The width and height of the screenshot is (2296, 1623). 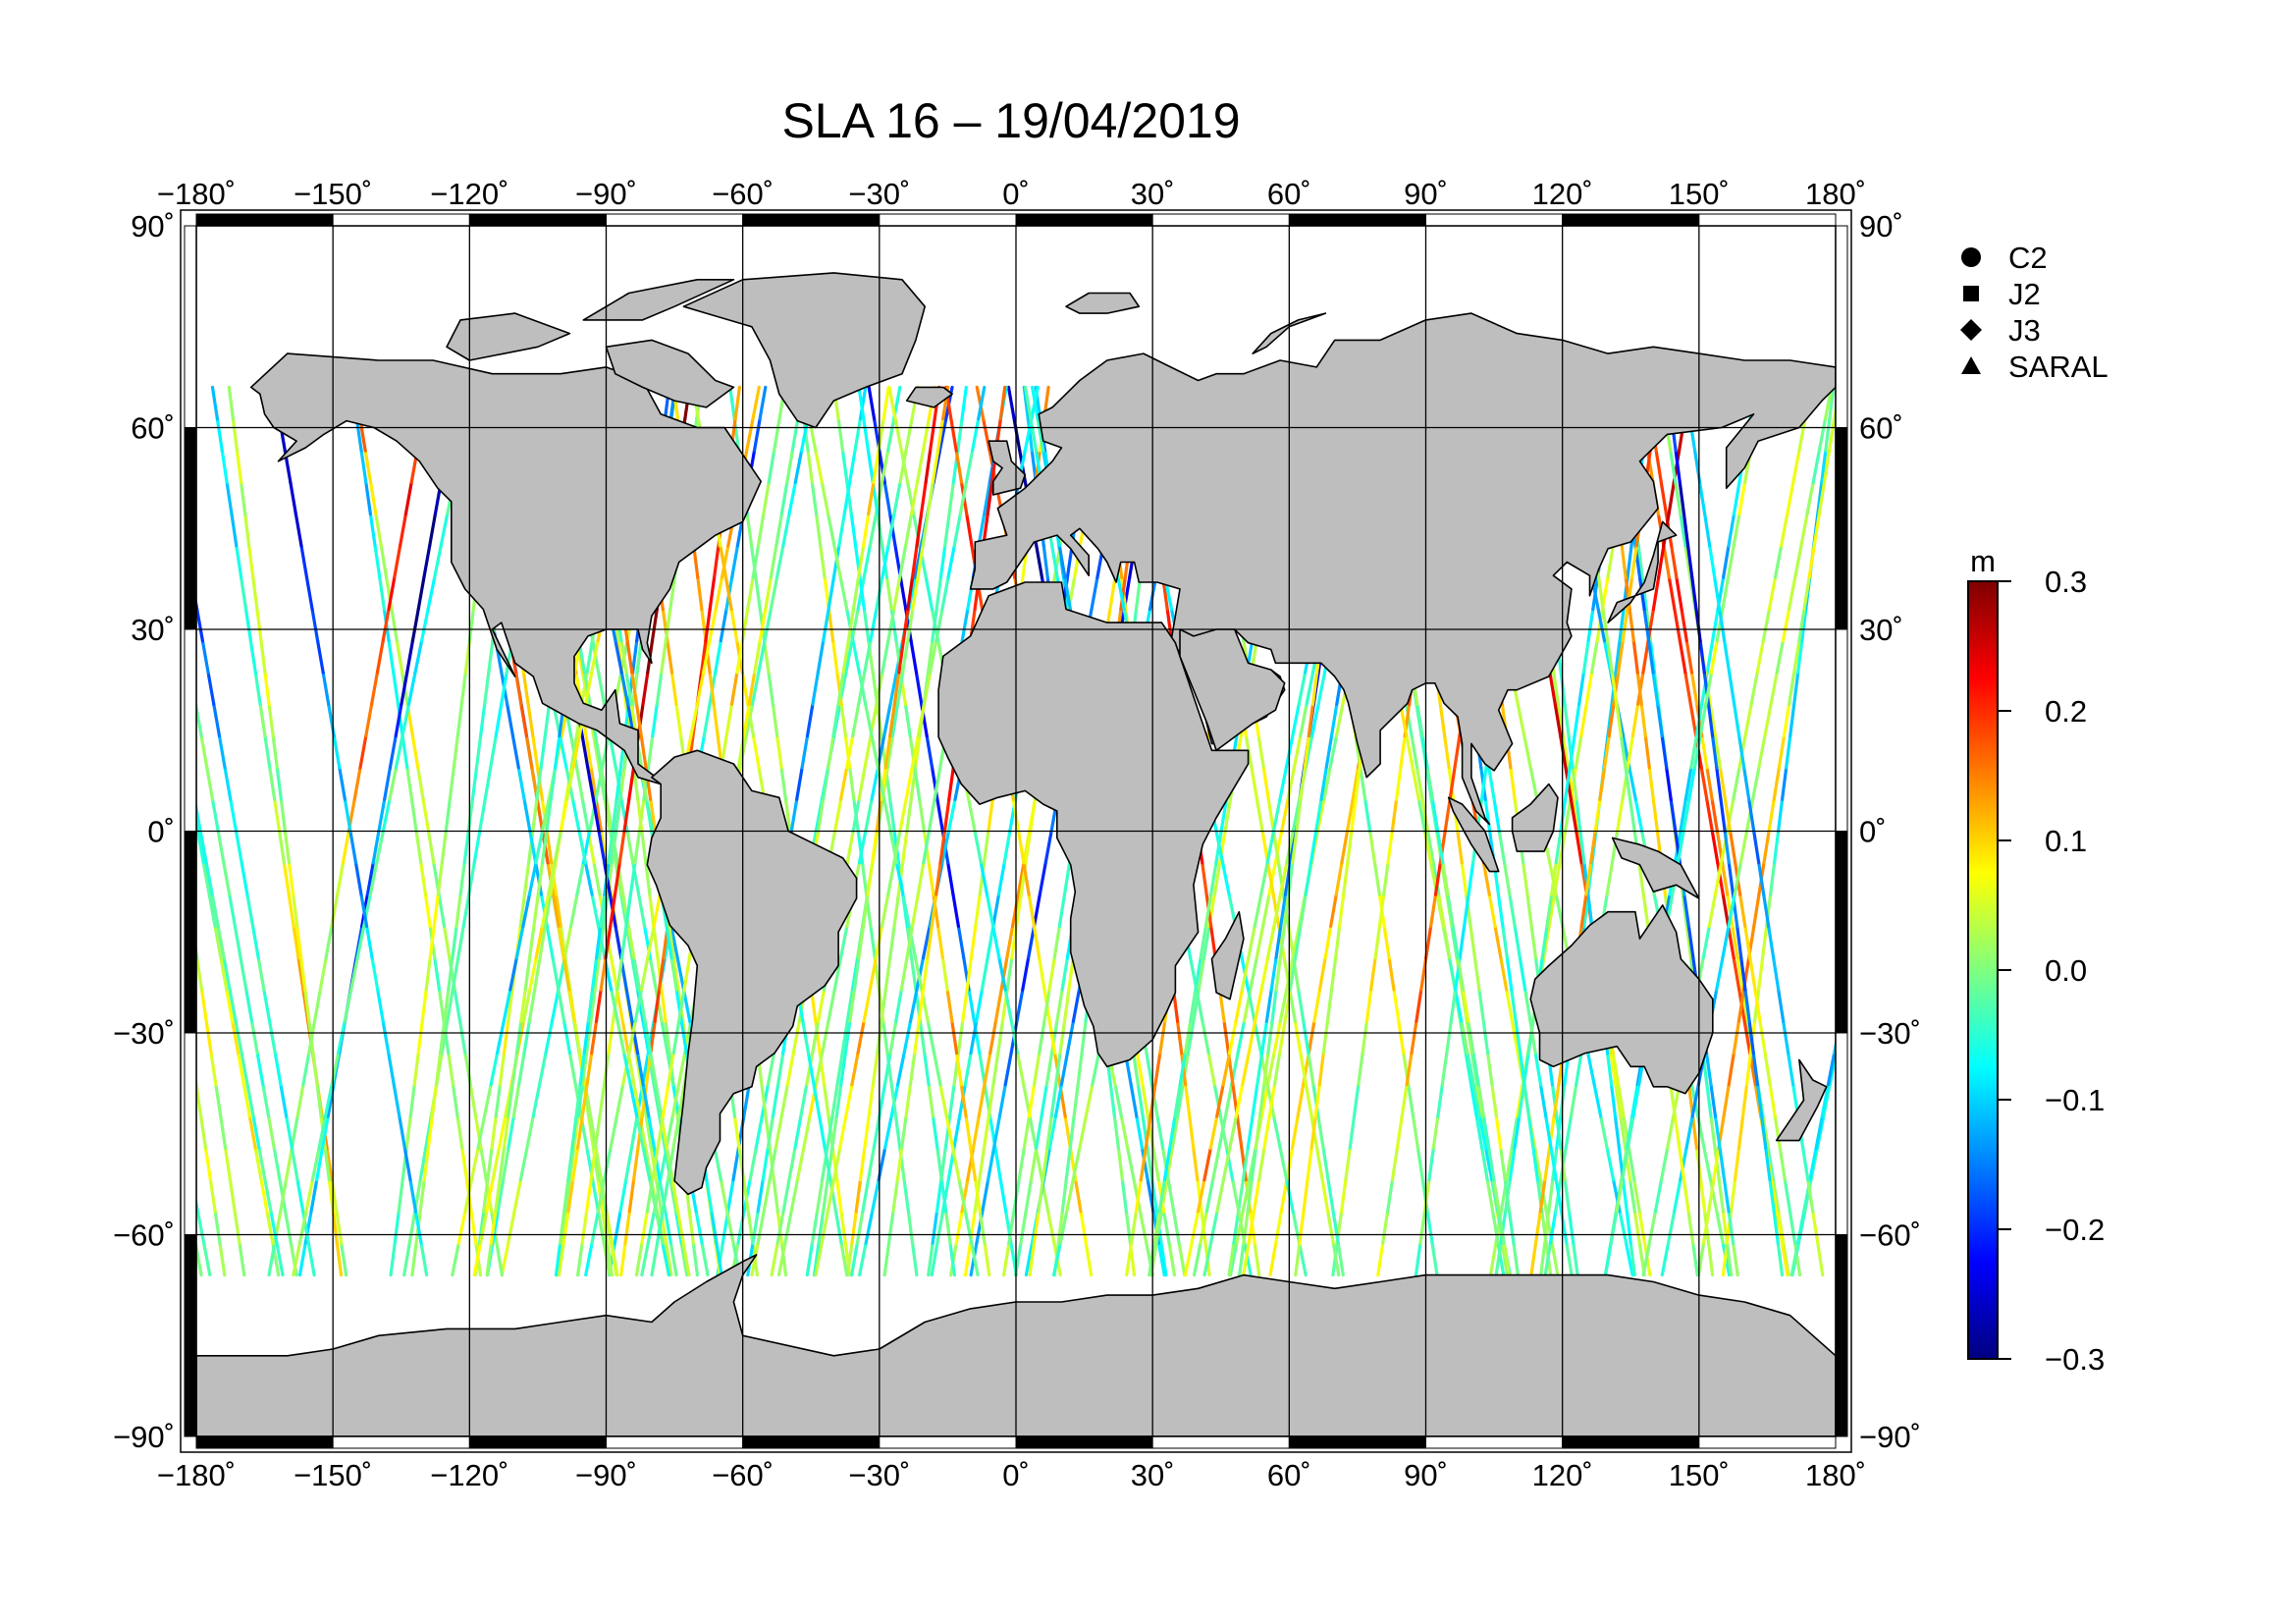 What do you see at coordinates (1655, 868) in the screenshot?
I see `land-new-guinea` at bounding box center [1655, 868].